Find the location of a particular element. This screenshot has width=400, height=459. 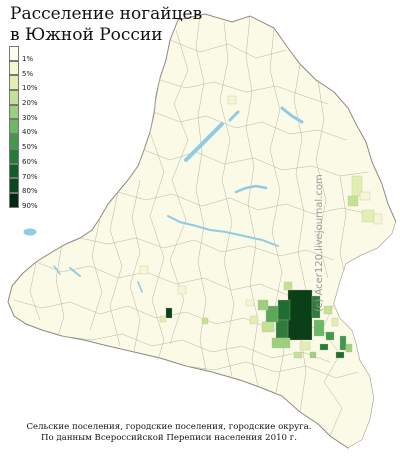

legend-label: 5% is located at coordinates (28, 73).